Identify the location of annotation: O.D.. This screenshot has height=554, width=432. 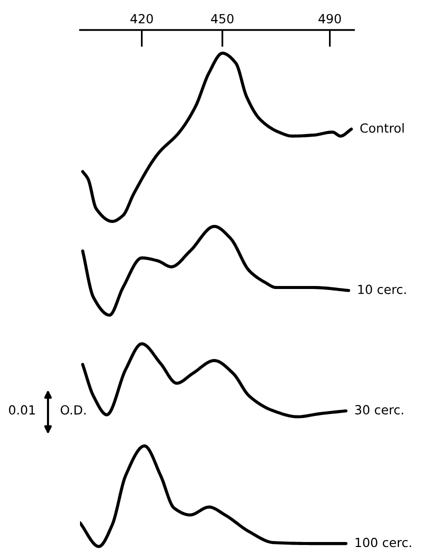
(73, 410).